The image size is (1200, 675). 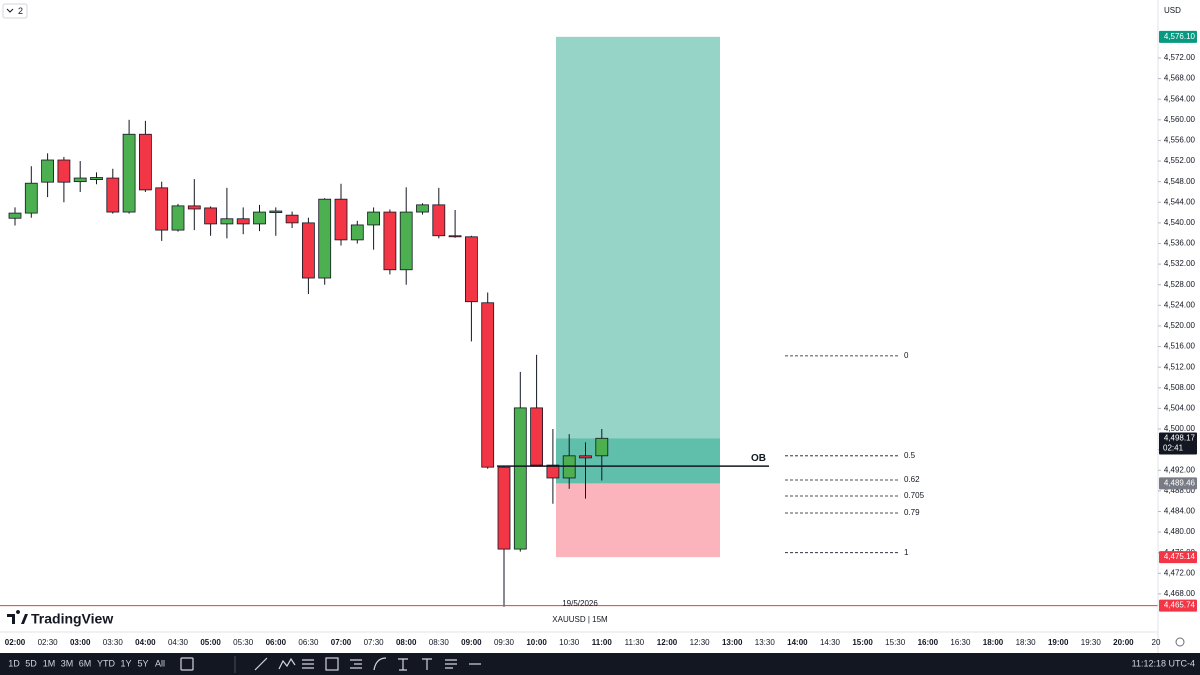 I want to click on target-price-label-bg, so click(x=1178, y=36).